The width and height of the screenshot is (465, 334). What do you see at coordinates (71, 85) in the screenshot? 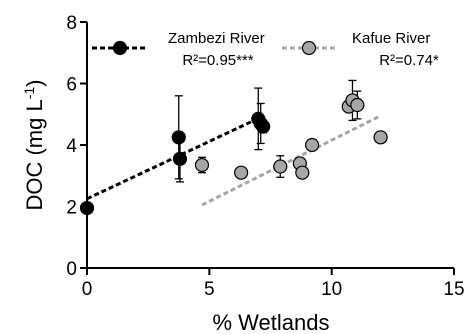
I see `y-tick-label: 6` at bounding box center [71, 85].